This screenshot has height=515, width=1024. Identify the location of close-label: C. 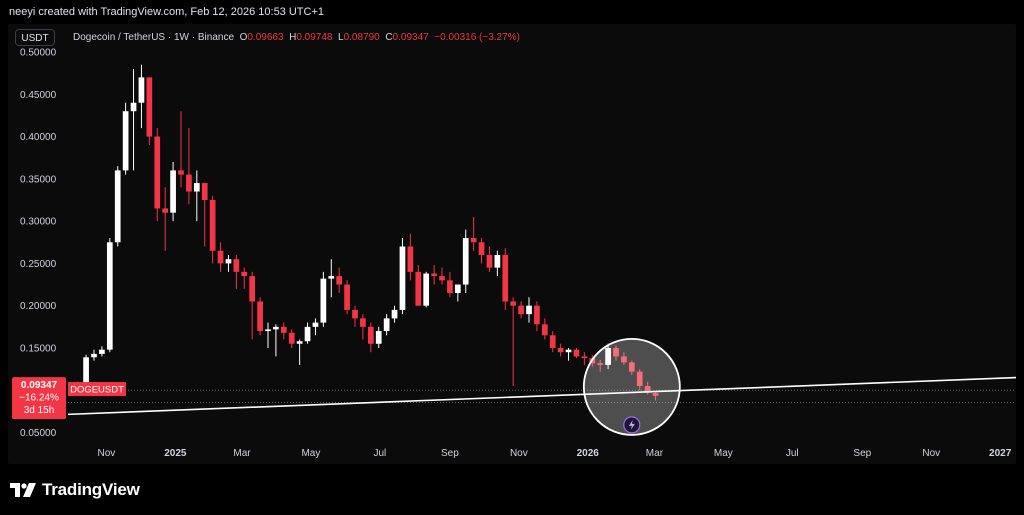
(389, 37).